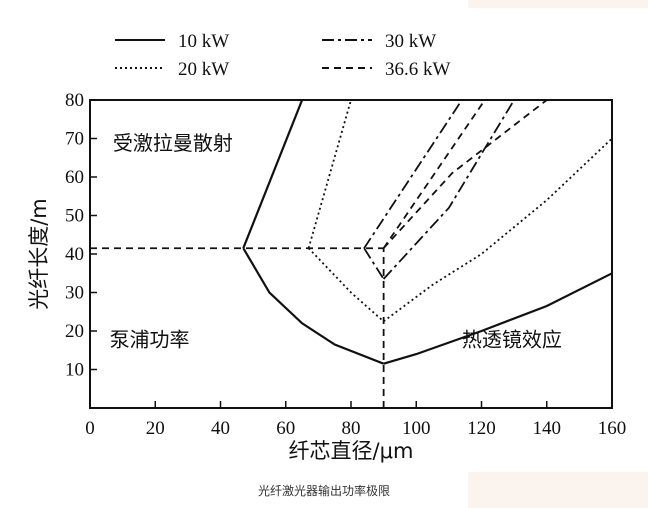  Describe the element at coordinates (547, 428) in the screenshot. I see `x-tick-label: 140` at that location.